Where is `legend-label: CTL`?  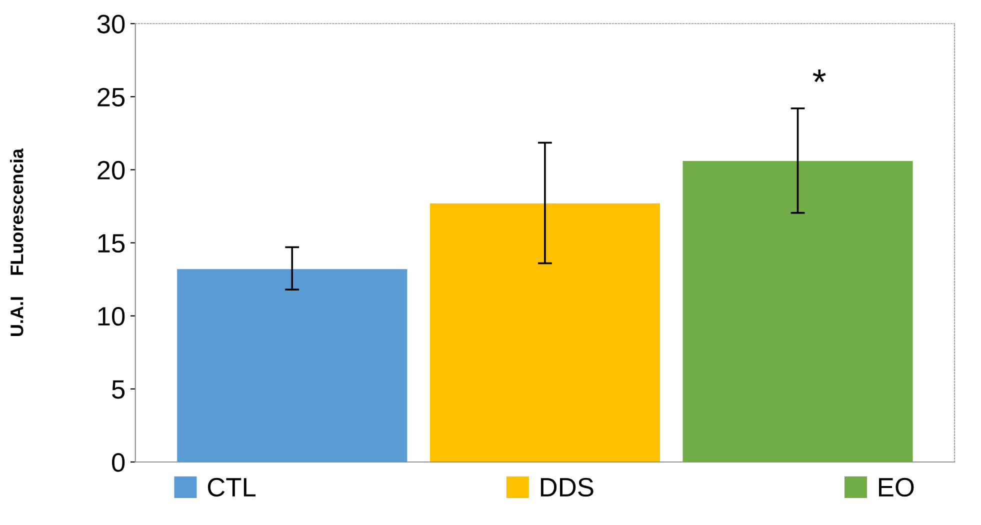
legend-label: CTL is located at coordinates (232, 487).